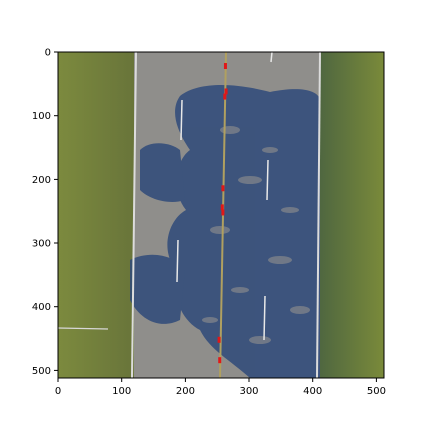 Image resolution: width=432 pixels, height=432 pixels. I want to click on y-tick-label: 300, so click(41, 244).